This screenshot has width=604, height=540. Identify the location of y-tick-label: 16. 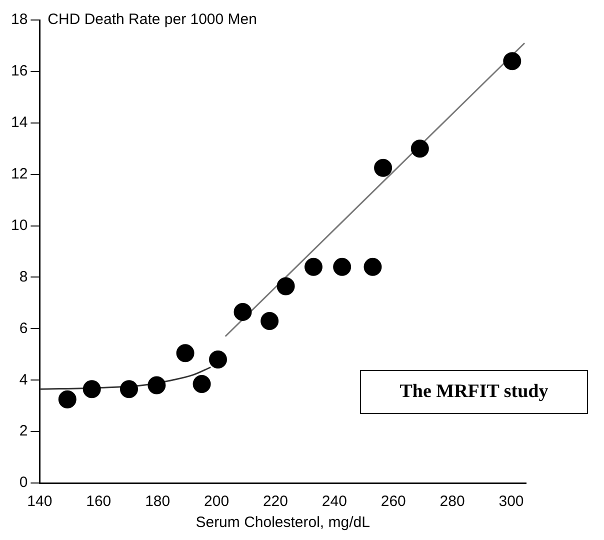
(19, 71).